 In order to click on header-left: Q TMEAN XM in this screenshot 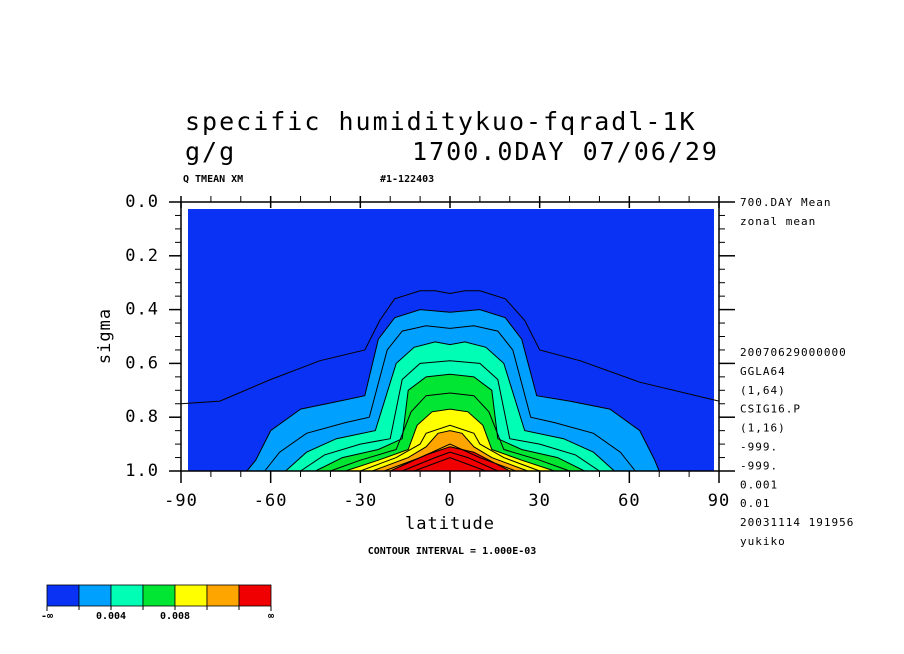, I will do `click(213, 179)`.